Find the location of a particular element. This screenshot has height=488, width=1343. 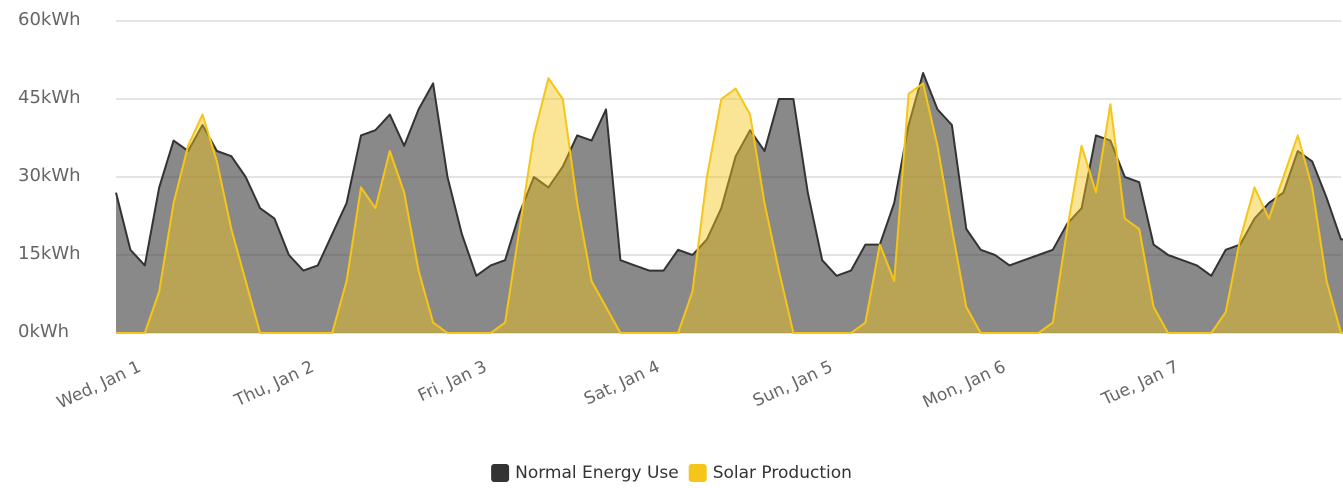

x-tick-label: Wed, Jan 1 is located at coordinates (99, 385).